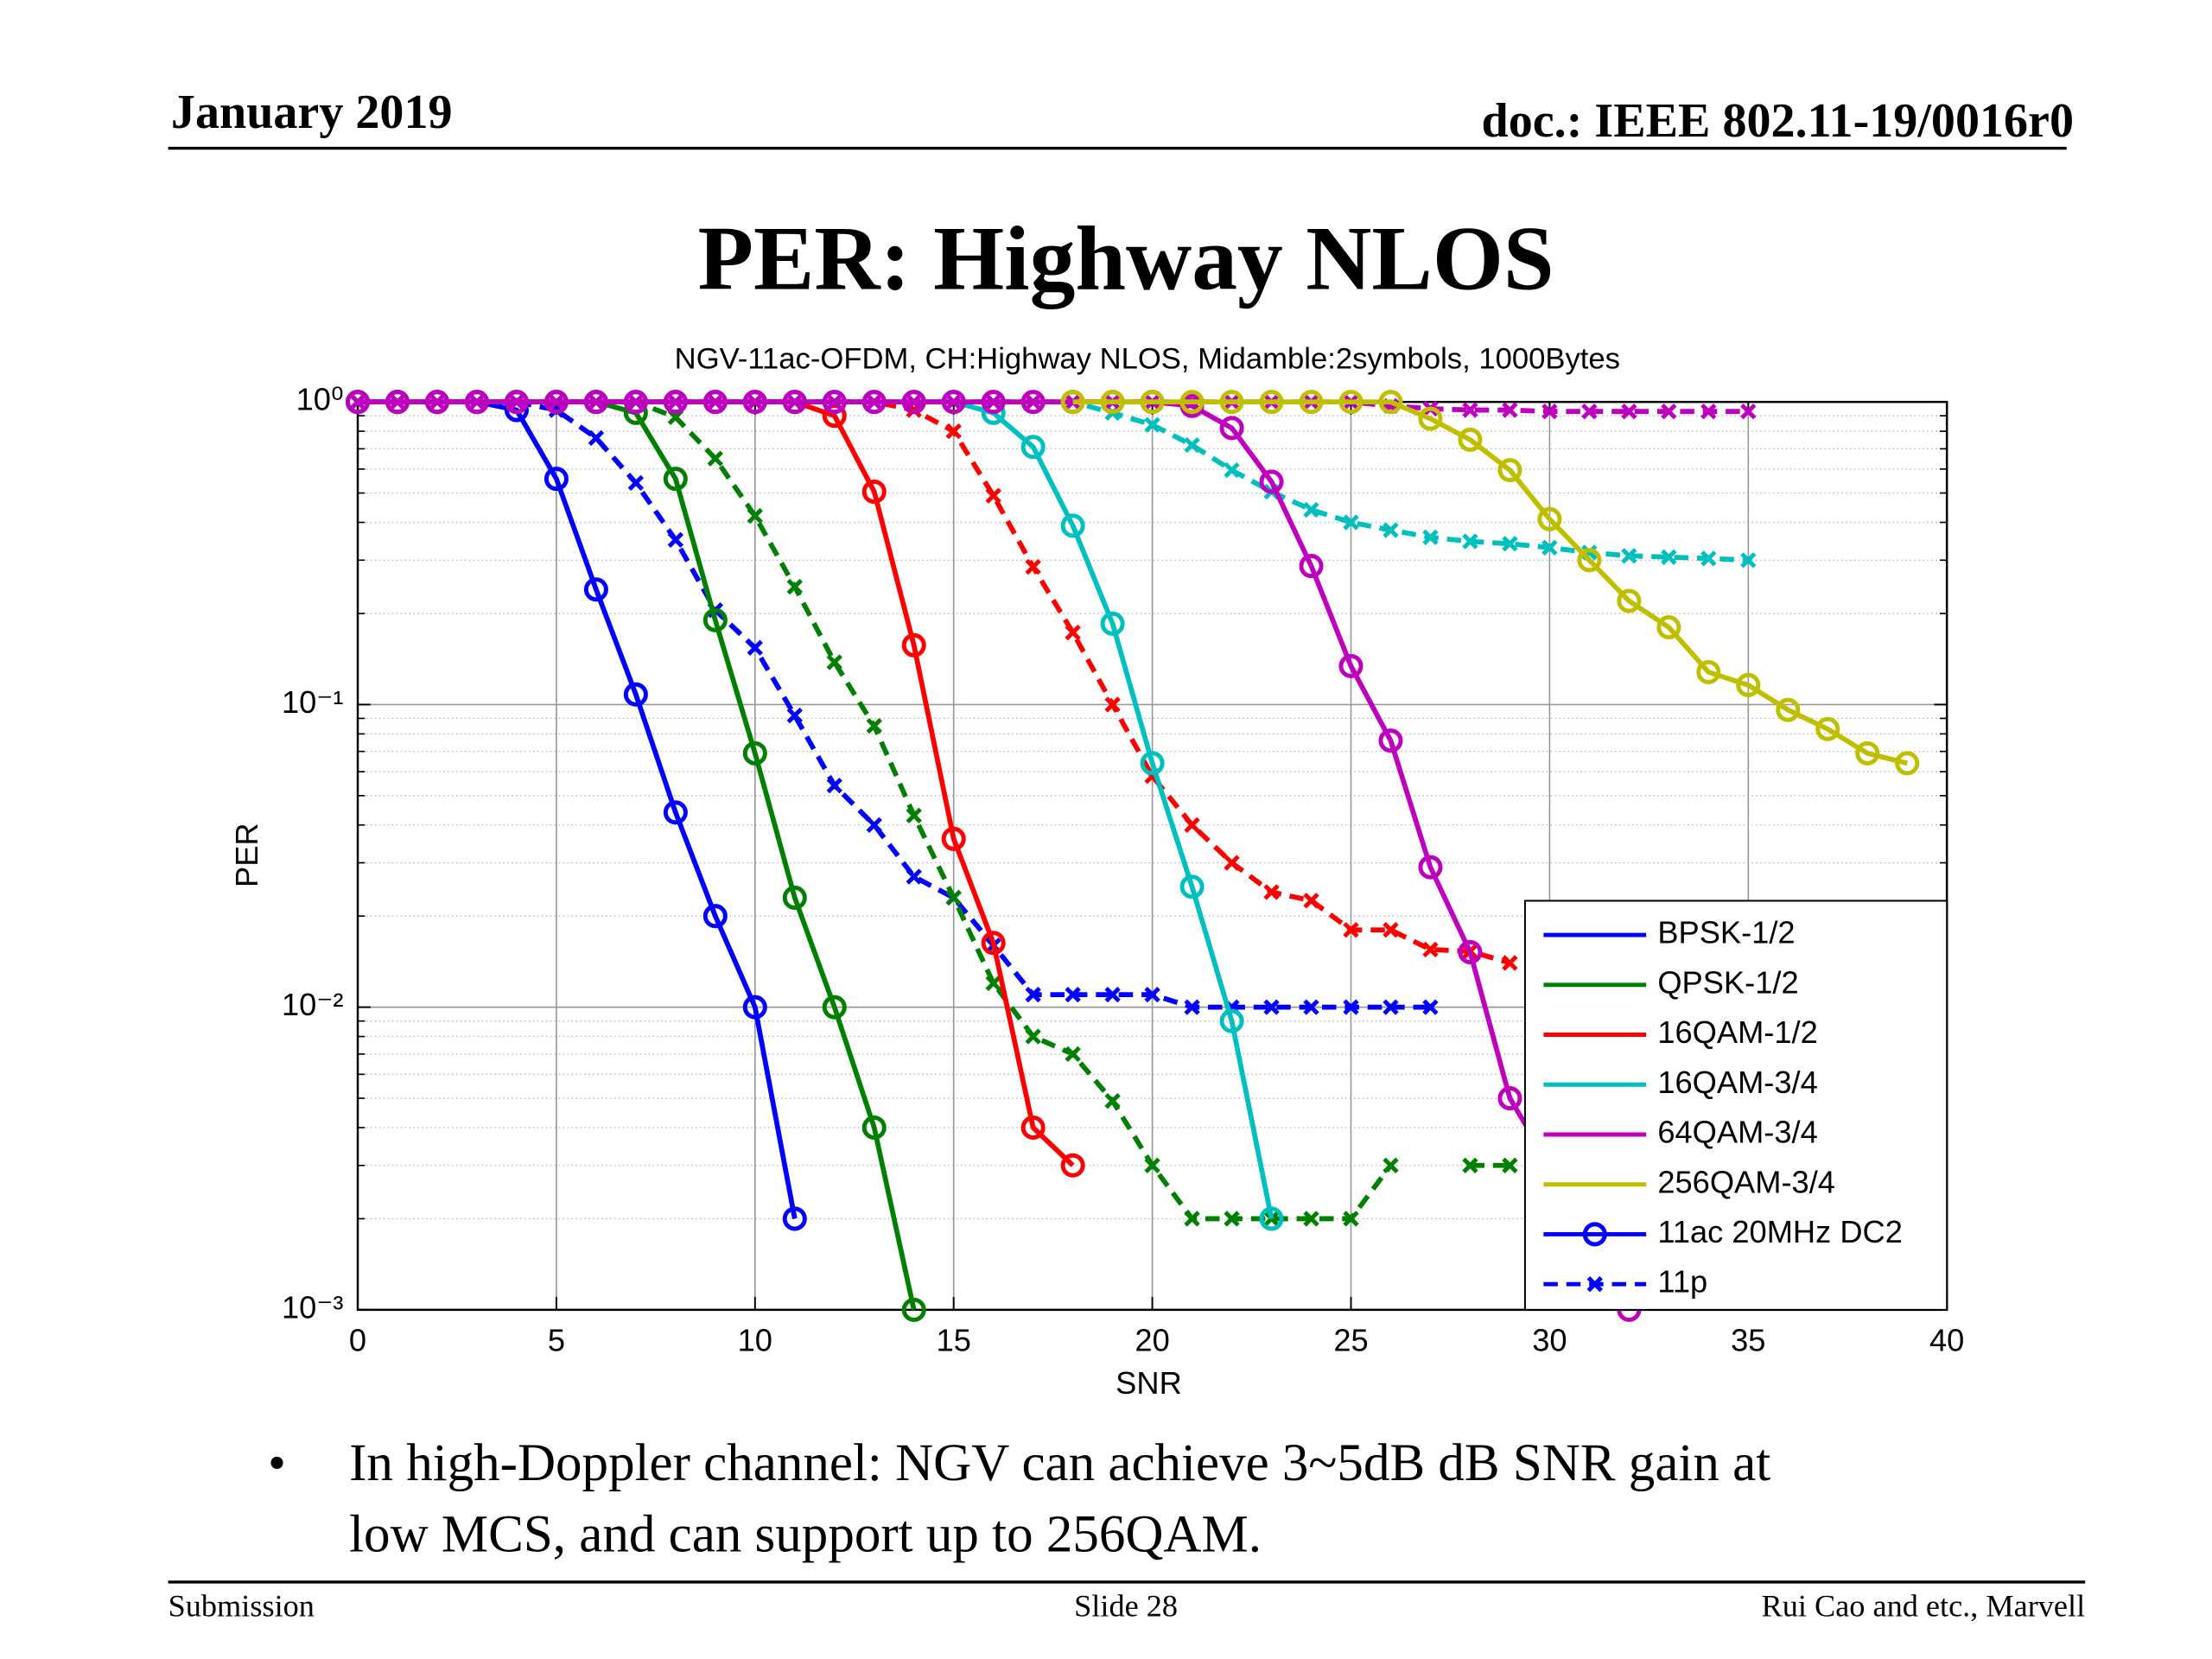  What do you see at coordinates (1549, 1339) in the screenshot?
I see `x-tick-label: 30` at bounding box center [1549, 1339].